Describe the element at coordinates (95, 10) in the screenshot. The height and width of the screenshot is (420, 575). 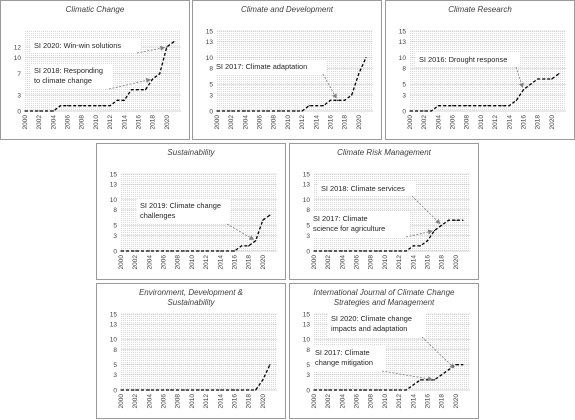
I see `chart-title: Climatic Change` at that location.